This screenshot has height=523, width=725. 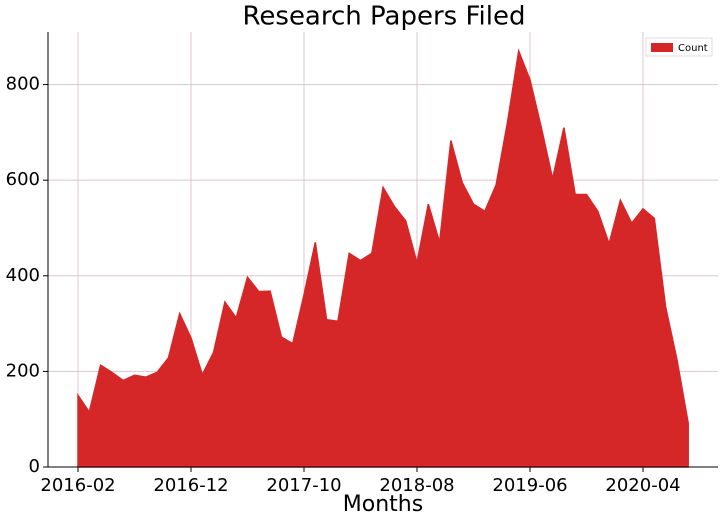 What do you see at coordinates (23, 84) in the screenshot?
I see `y-tick-label: 800` at bounding box center [23, 84].